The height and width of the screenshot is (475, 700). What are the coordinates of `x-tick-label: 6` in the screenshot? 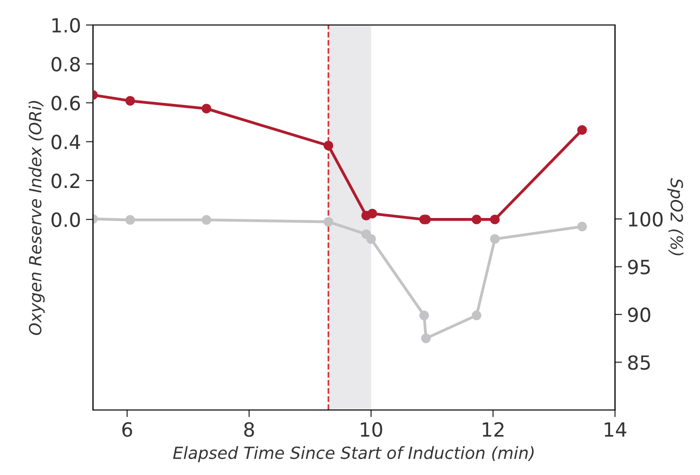 It's located at (127, 429).